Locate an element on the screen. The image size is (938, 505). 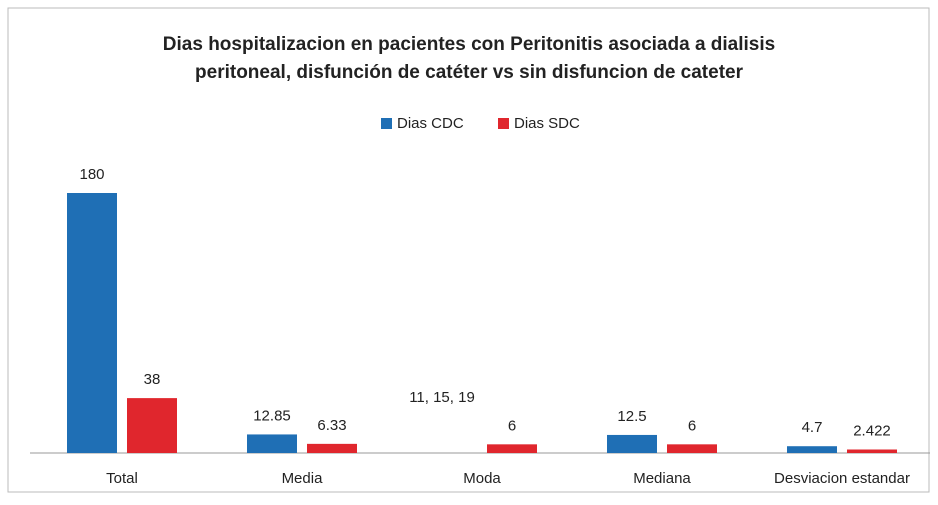
legend-label: Dias SDC is located at coordinates (547, 123).